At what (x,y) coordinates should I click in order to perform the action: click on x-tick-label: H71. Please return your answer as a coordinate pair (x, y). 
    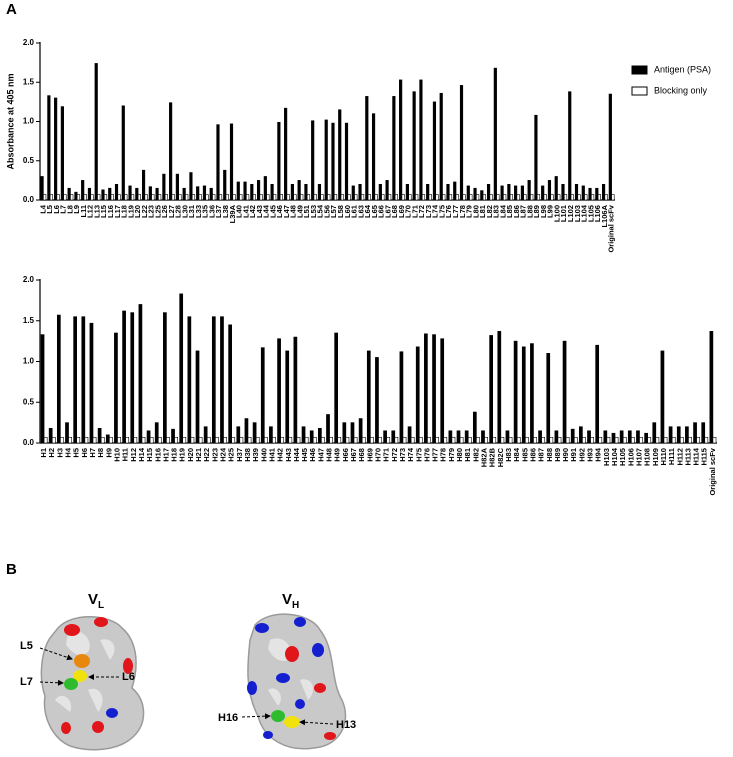
    Looking at the image, I should click on (386, 455).